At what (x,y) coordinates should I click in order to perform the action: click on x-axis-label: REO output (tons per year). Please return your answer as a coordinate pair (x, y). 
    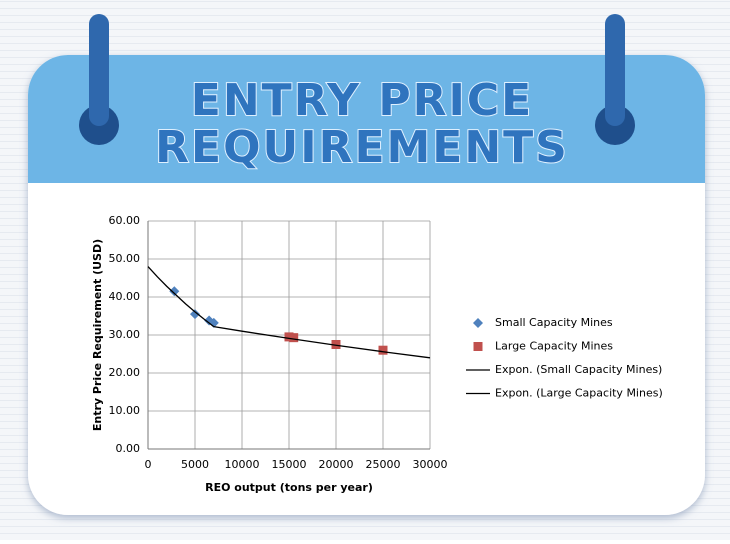
    Looking at the image, I should click on (289, 487).